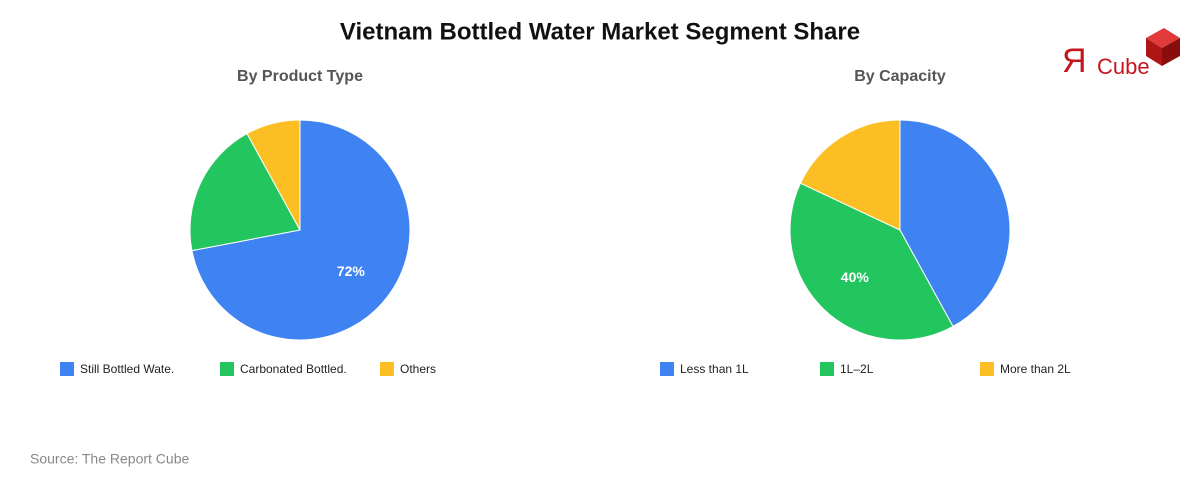  Describe the element at coordinates (1154, 52) in the screenshot. I see `logo-cube-left` at that location.